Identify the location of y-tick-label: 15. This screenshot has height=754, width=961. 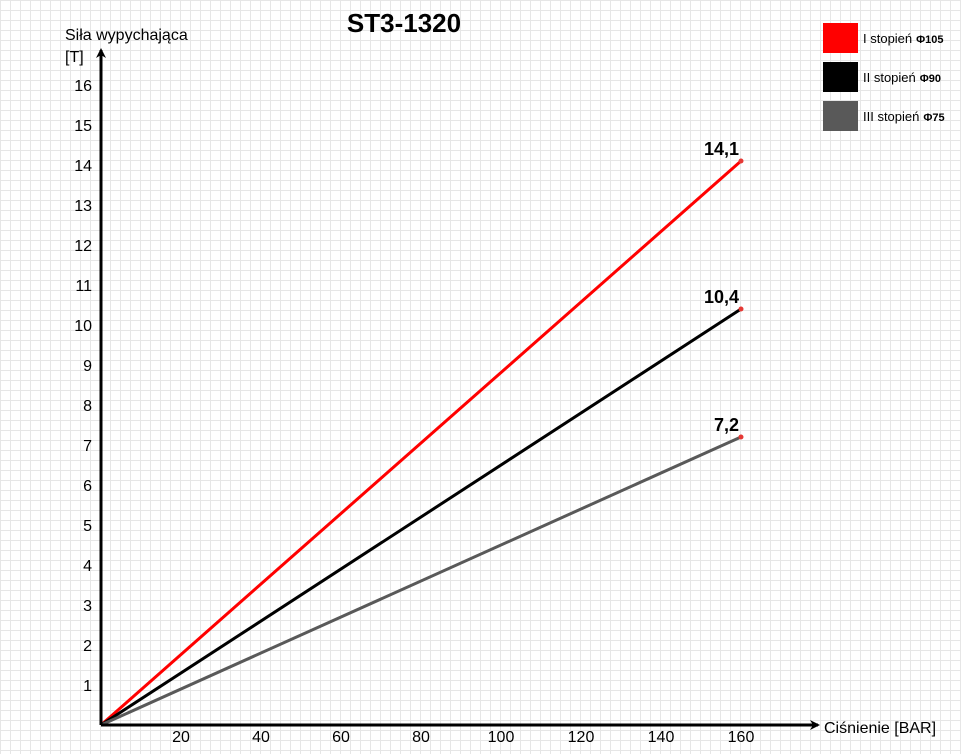
(83, 126).